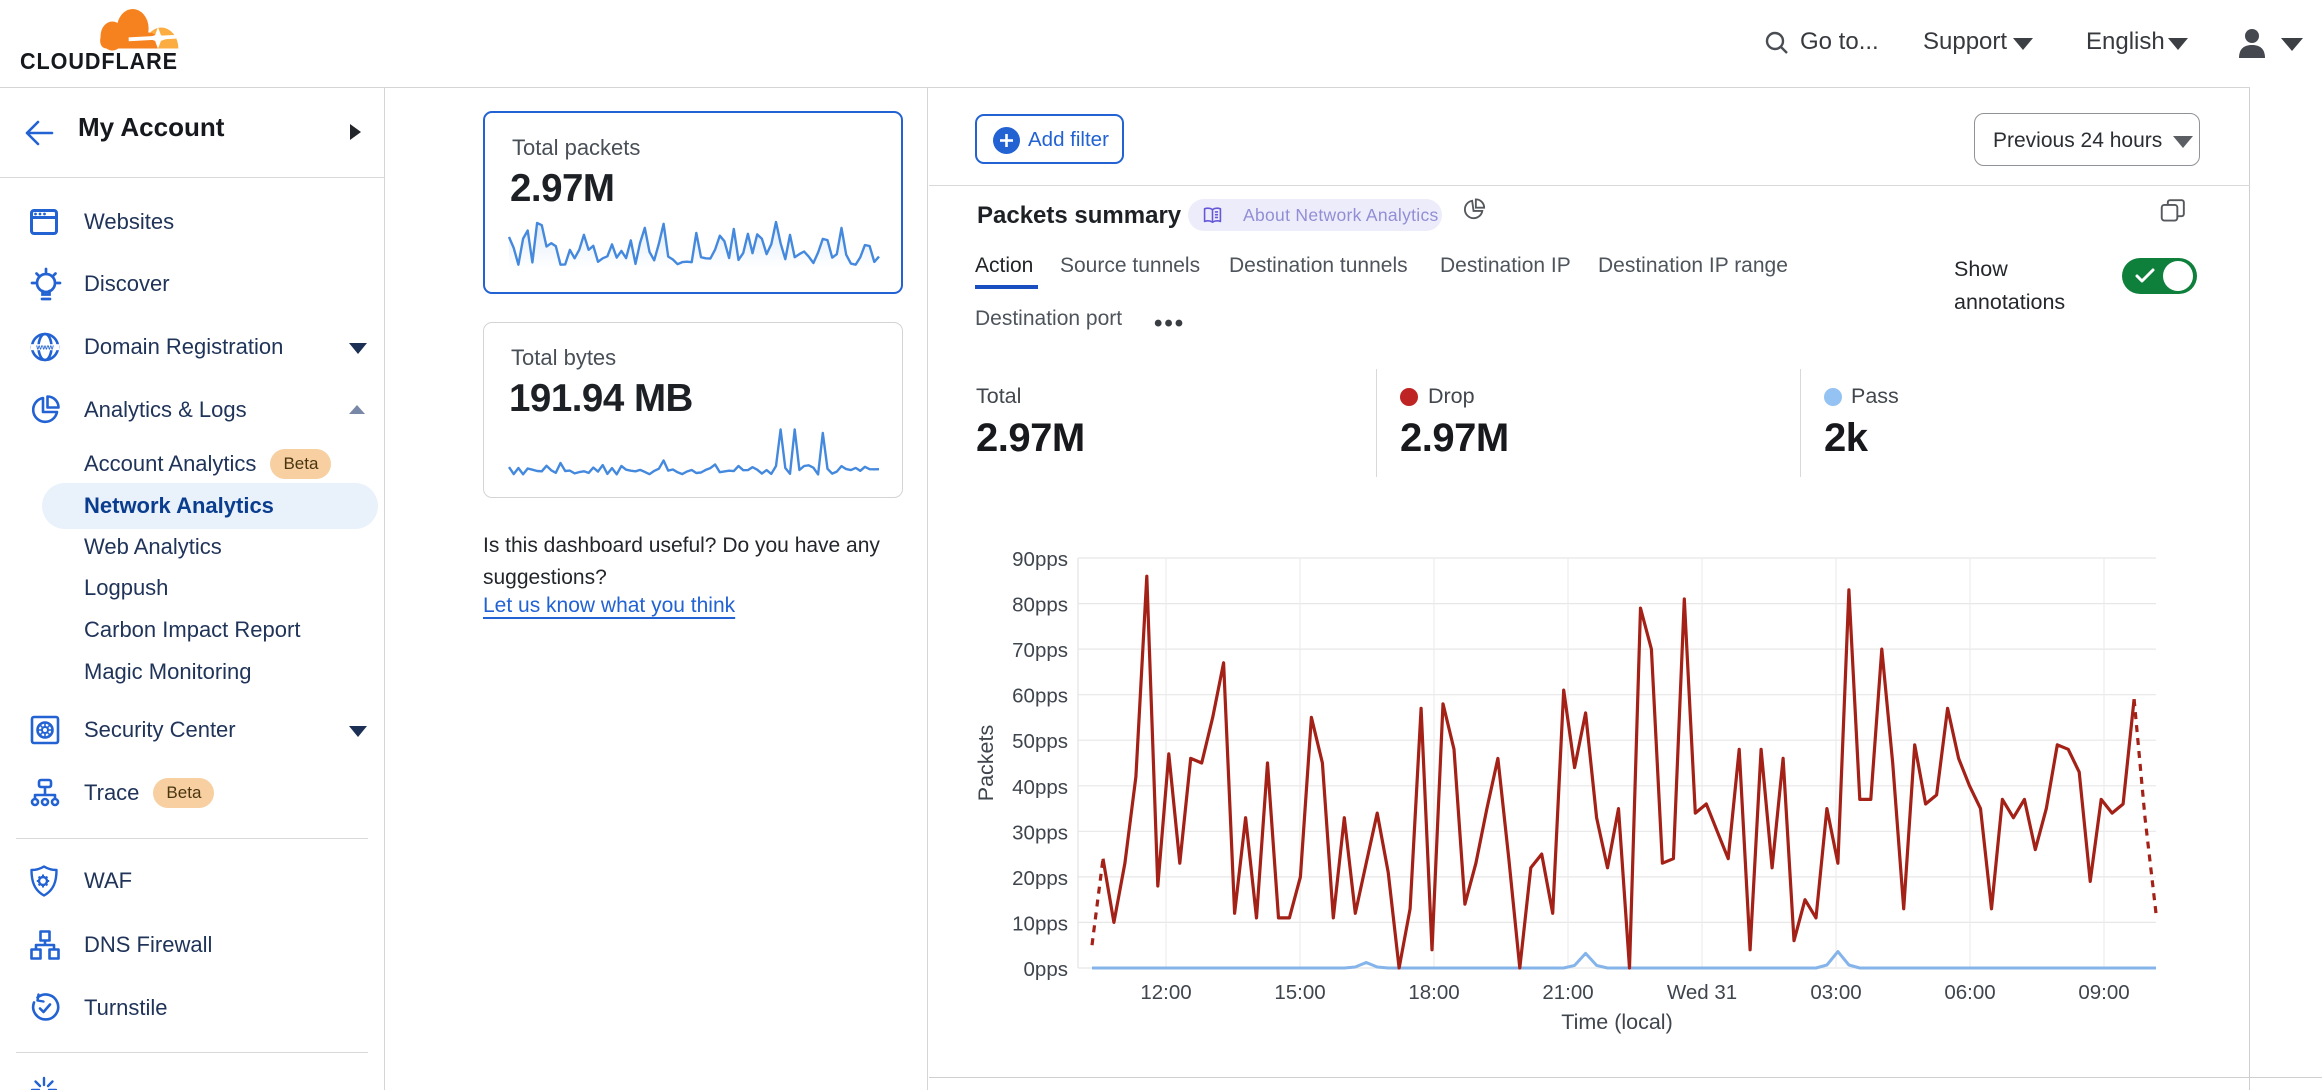  Describe the element at coordinates (1702, 992) in the screenshot. I see `svg-text: Wed 31` at that location.